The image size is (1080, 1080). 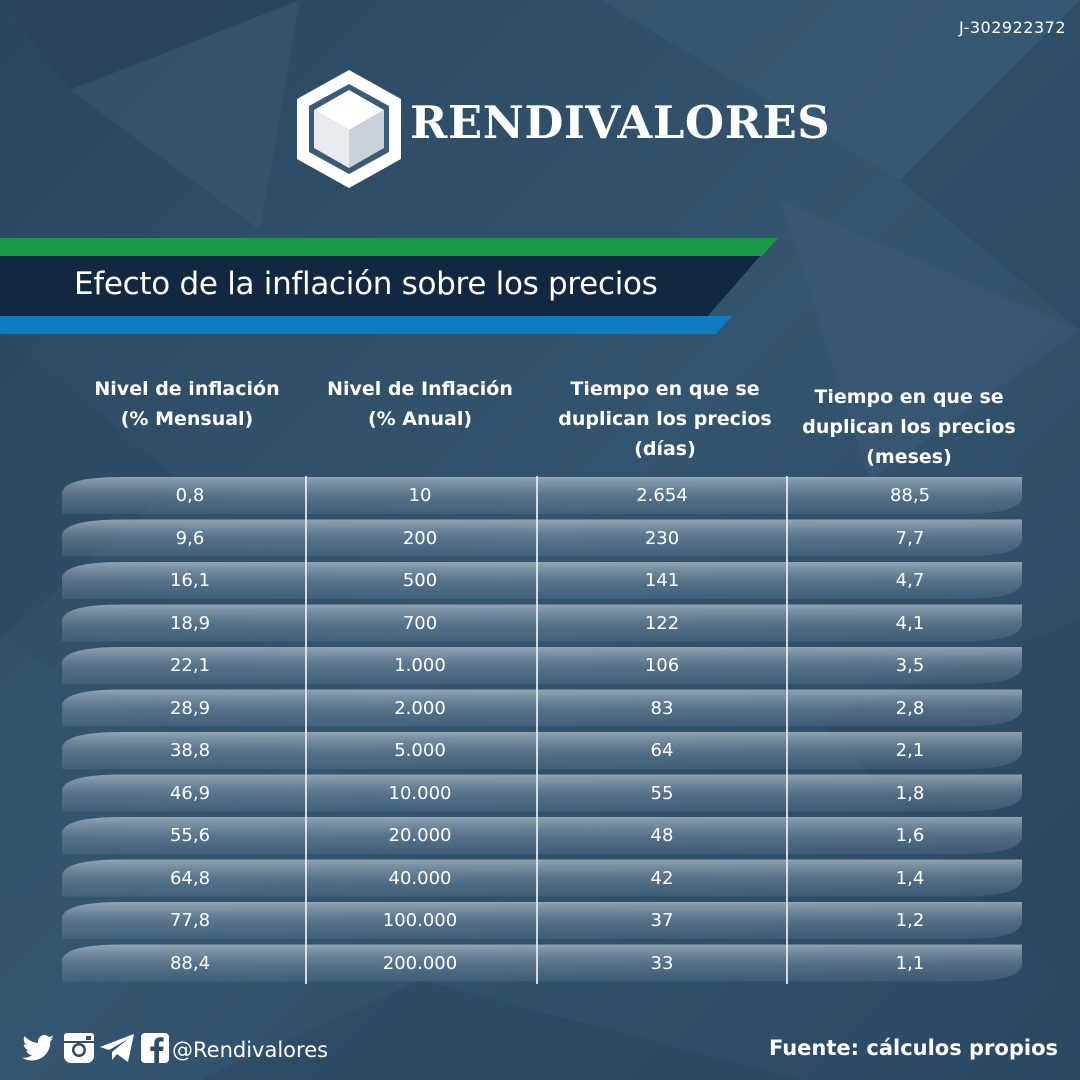 What do you see at coordinates (420, 623) in the screenshot?
I see `cell-annual: 700` at bounding box center [420, 623].